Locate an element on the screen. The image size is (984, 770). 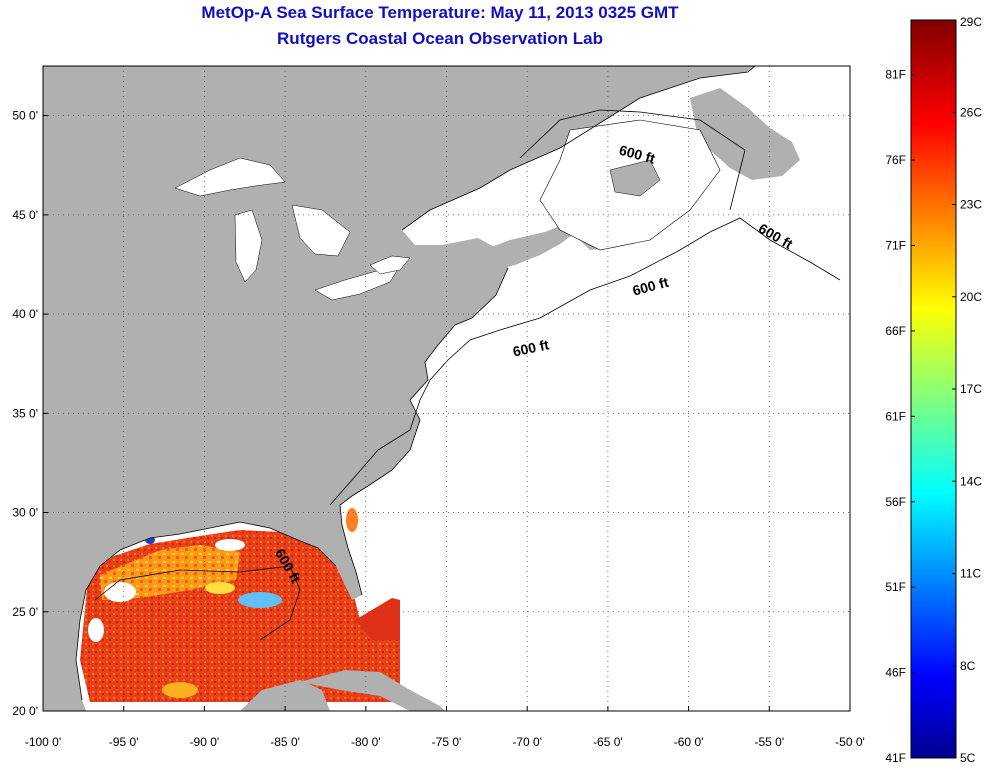
x-tick-label: -50 0' is located at coordinates (850, 742).